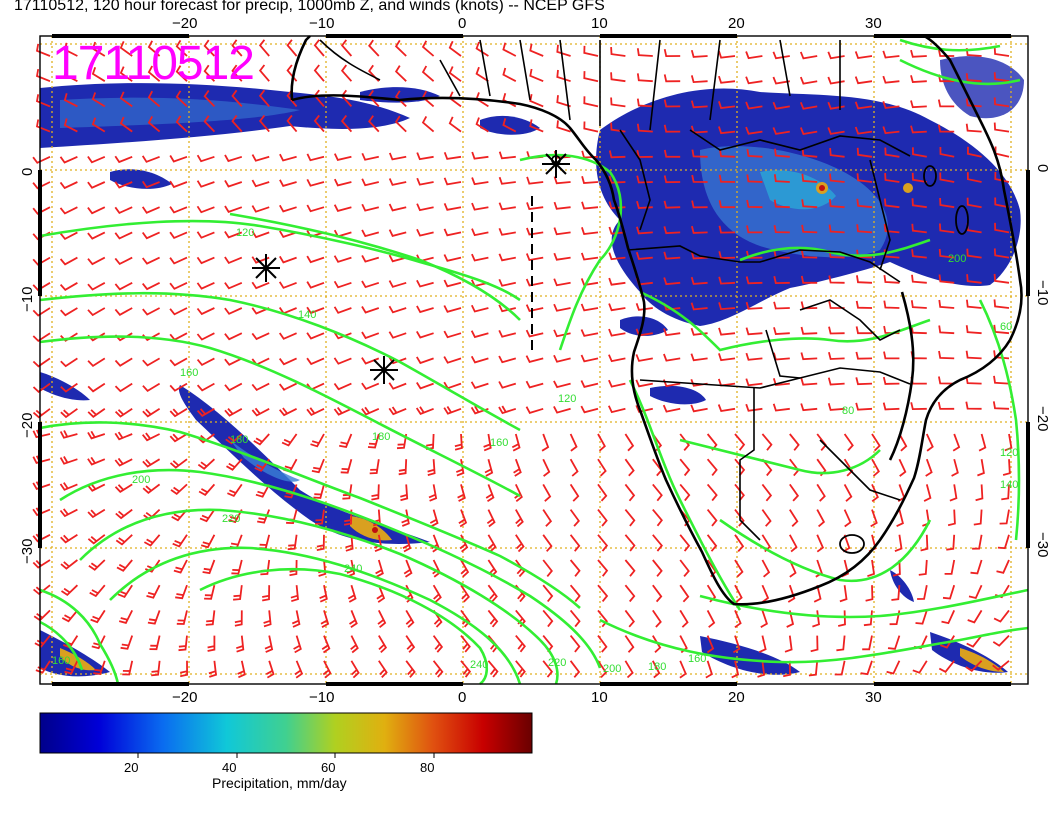  What do you see at coordinates (962, 220) in the screenshot?
I see `lake` at bounding box center [962, 220].